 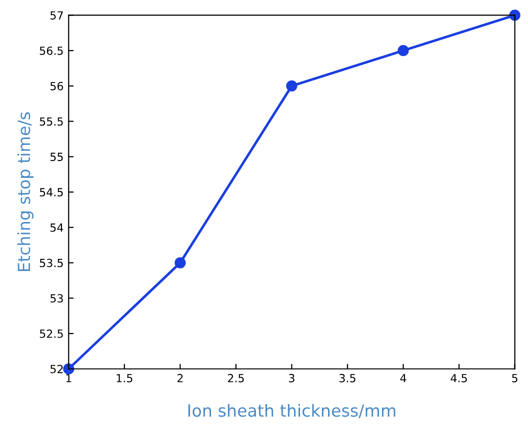 What do you see at coordinates (56, 369) in the screenshot?
I see `y-tick-label: 52` at bounding box center [56, 369].